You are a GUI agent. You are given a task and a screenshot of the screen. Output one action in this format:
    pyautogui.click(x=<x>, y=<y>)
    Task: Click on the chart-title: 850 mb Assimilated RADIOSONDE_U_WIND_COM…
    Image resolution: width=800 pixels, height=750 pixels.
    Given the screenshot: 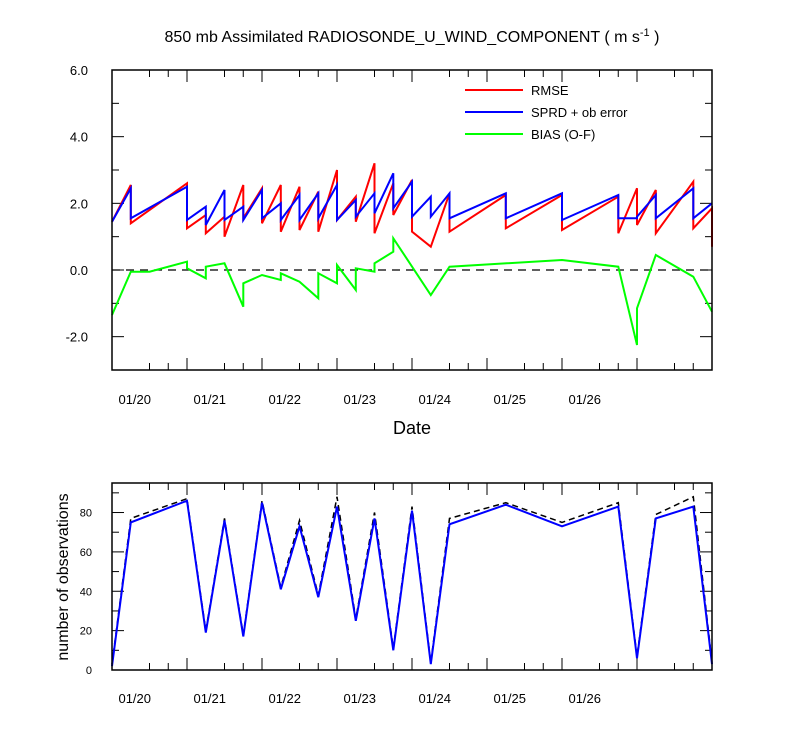 What is the action you would take?
    pyautogui.click(x=412, y=36)
    